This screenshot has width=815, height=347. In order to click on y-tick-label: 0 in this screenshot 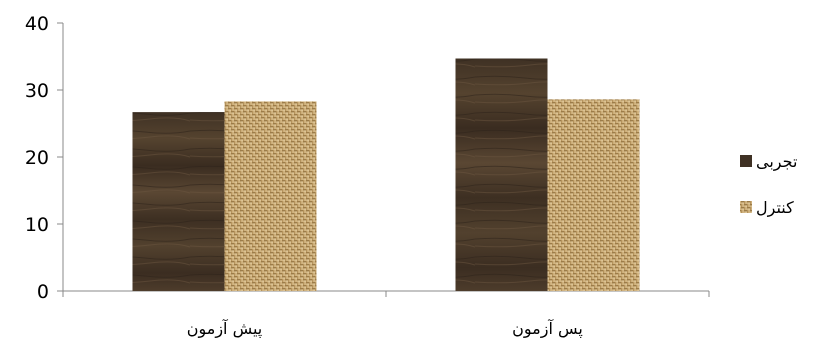, I will do `click(43, 292)`.